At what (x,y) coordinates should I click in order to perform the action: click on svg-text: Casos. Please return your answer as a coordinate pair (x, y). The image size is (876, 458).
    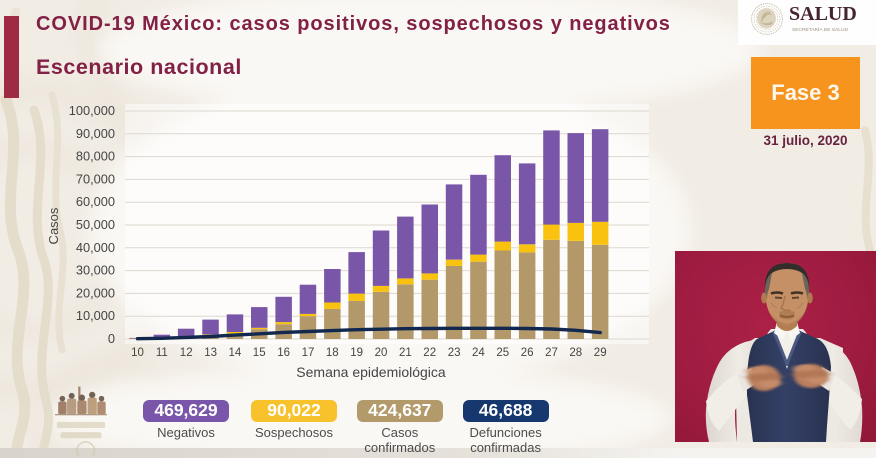
    Looking at the image, I should click on (53, 225).